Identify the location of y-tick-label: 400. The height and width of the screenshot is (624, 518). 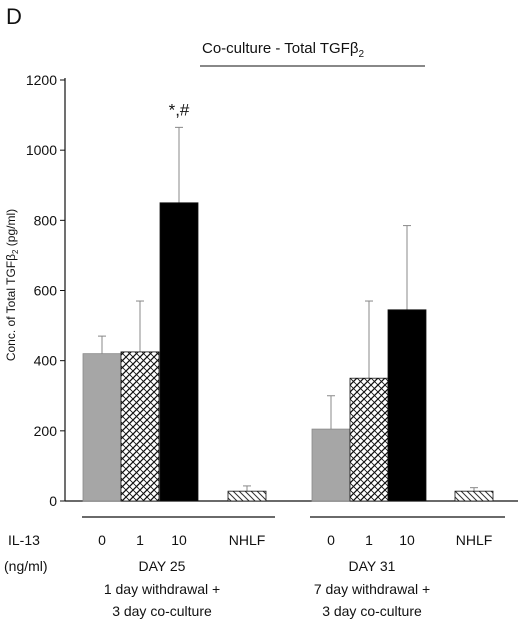
(46, 361).